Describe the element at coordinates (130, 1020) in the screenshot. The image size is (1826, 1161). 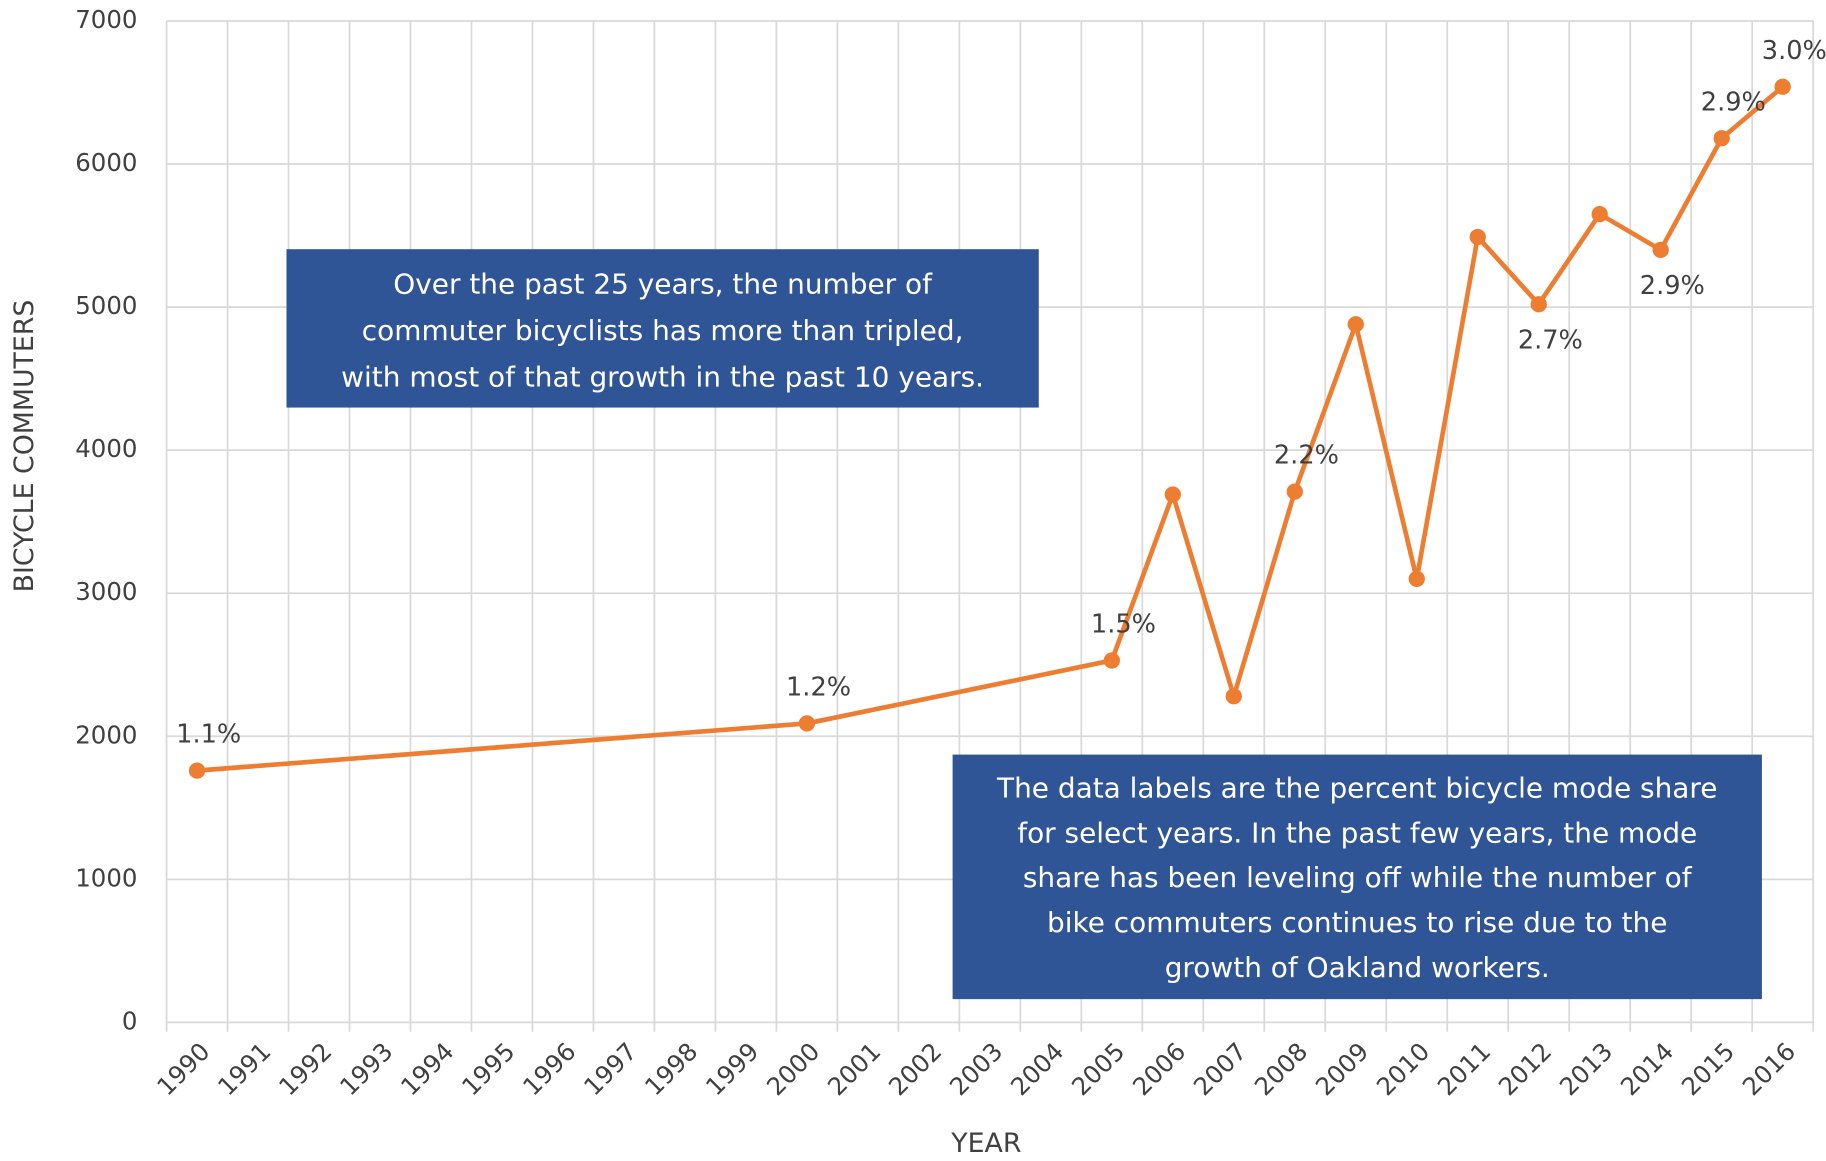
I see `y-tick-label: 0` at that location.